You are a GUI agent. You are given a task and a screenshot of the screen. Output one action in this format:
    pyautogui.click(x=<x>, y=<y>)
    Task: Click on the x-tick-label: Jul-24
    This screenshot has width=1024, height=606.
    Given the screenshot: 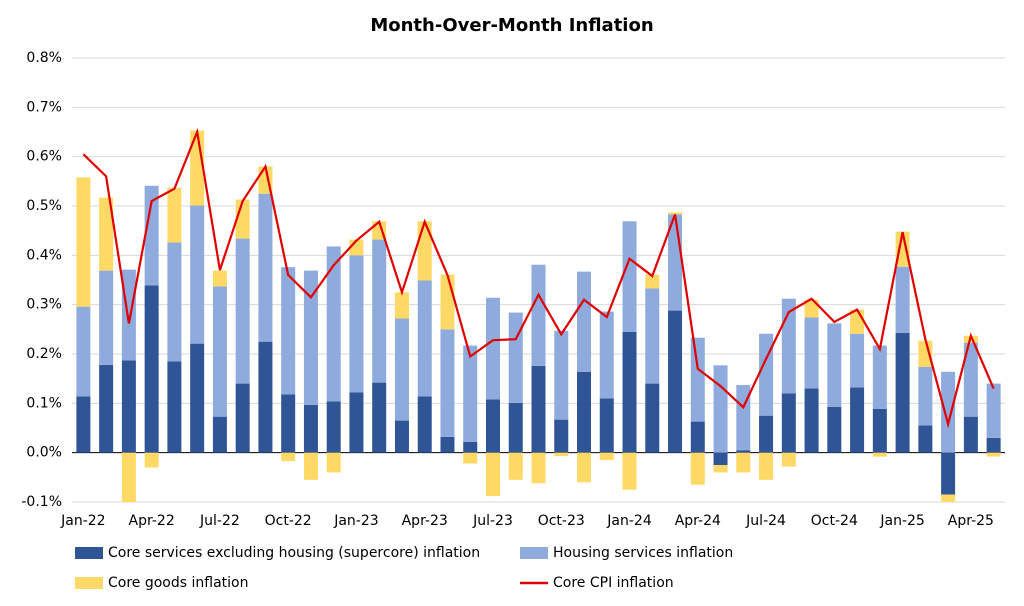 What is the action you would take?
    pyautogui.click(x=765, y=521)
    